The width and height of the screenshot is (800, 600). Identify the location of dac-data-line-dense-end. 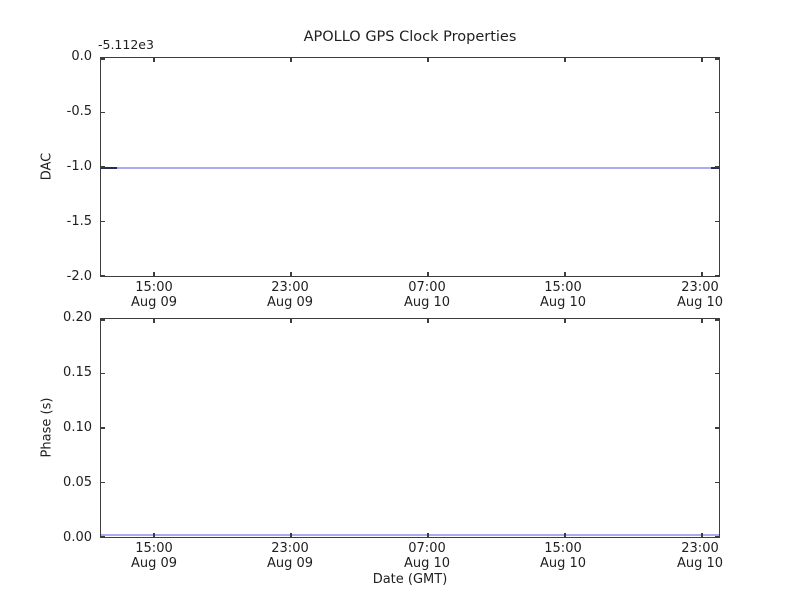
(715, 168).